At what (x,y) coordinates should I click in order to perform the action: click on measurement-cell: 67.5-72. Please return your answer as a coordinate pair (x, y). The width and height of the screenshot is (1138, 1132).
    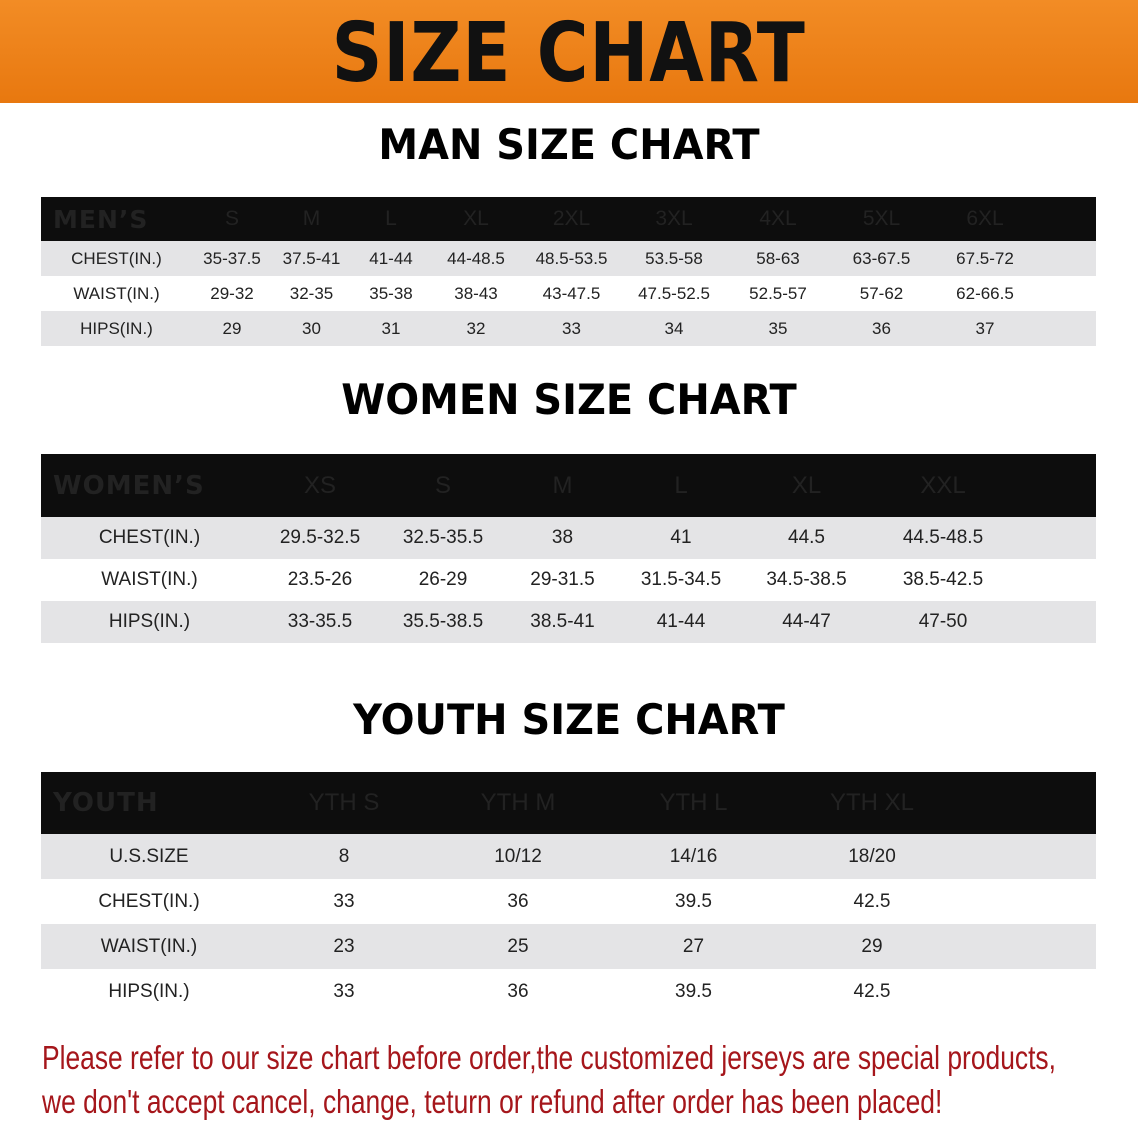
    Looking at the image, I should click on (985, 258).